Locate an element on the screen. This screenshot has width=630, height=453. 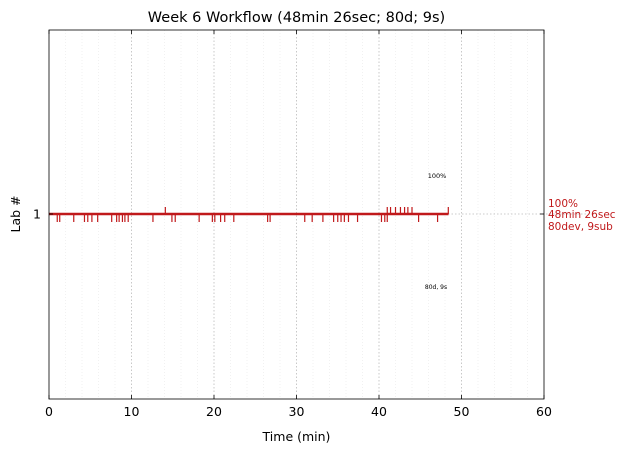
y-tick-label: 1 is located at coordinates (37, 214).